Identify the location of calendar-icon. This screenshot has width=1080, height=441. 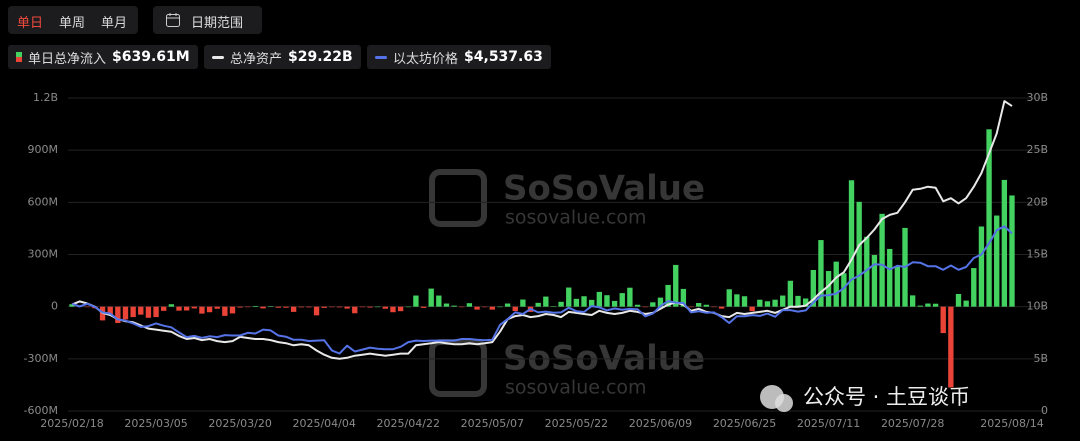
(173, 20).